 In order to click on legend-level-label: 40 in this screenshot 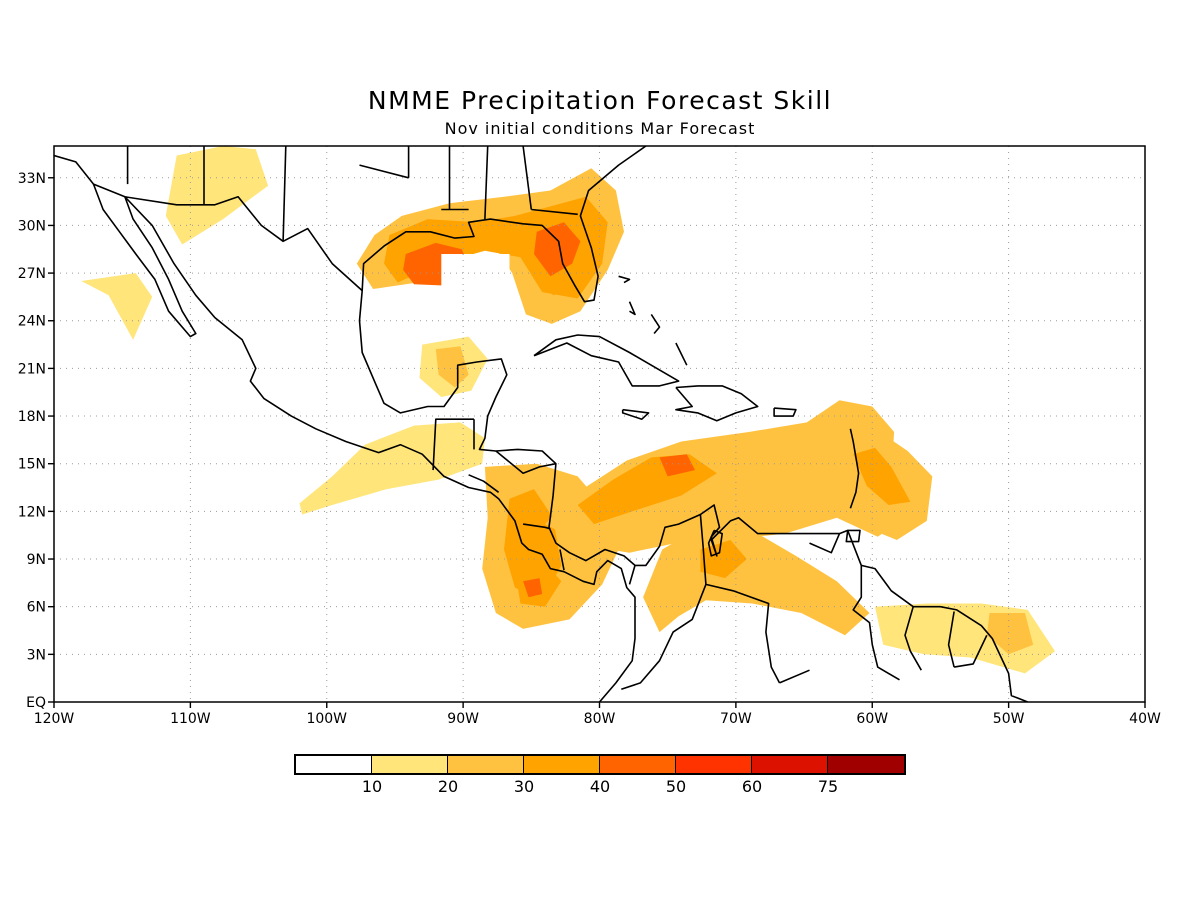, I will do `click(600, 786)`.